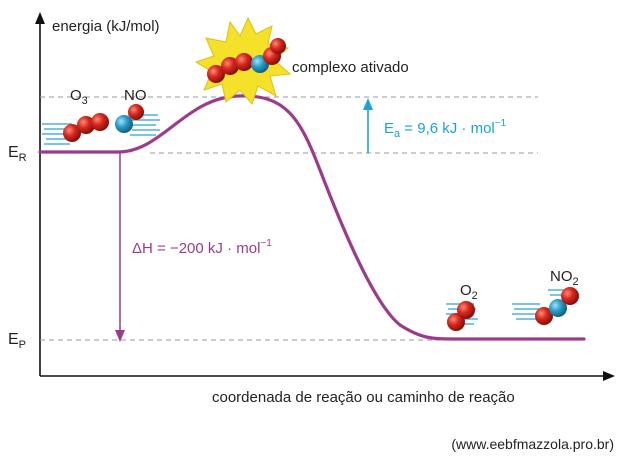 This screenshot has height=469, width=627. What do you see at coordinates (469, 292) in the screenshot?
I see `o2-label: O2` at bounding box center [469, 292].